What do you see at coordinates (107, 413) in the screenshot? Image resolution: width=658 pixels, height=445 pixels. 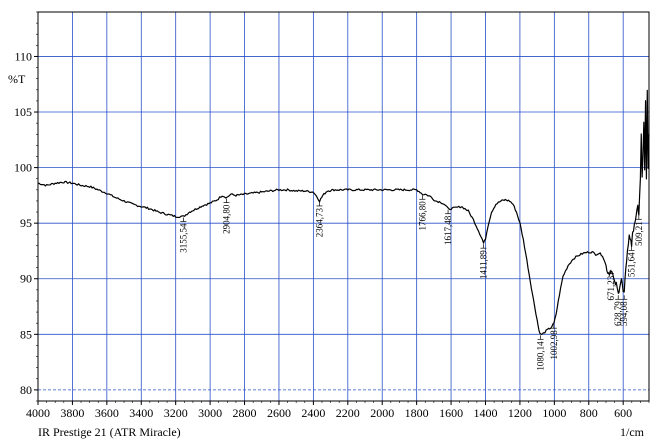 I see `x-tick-label: 3600` at bounding box center [107, 413].